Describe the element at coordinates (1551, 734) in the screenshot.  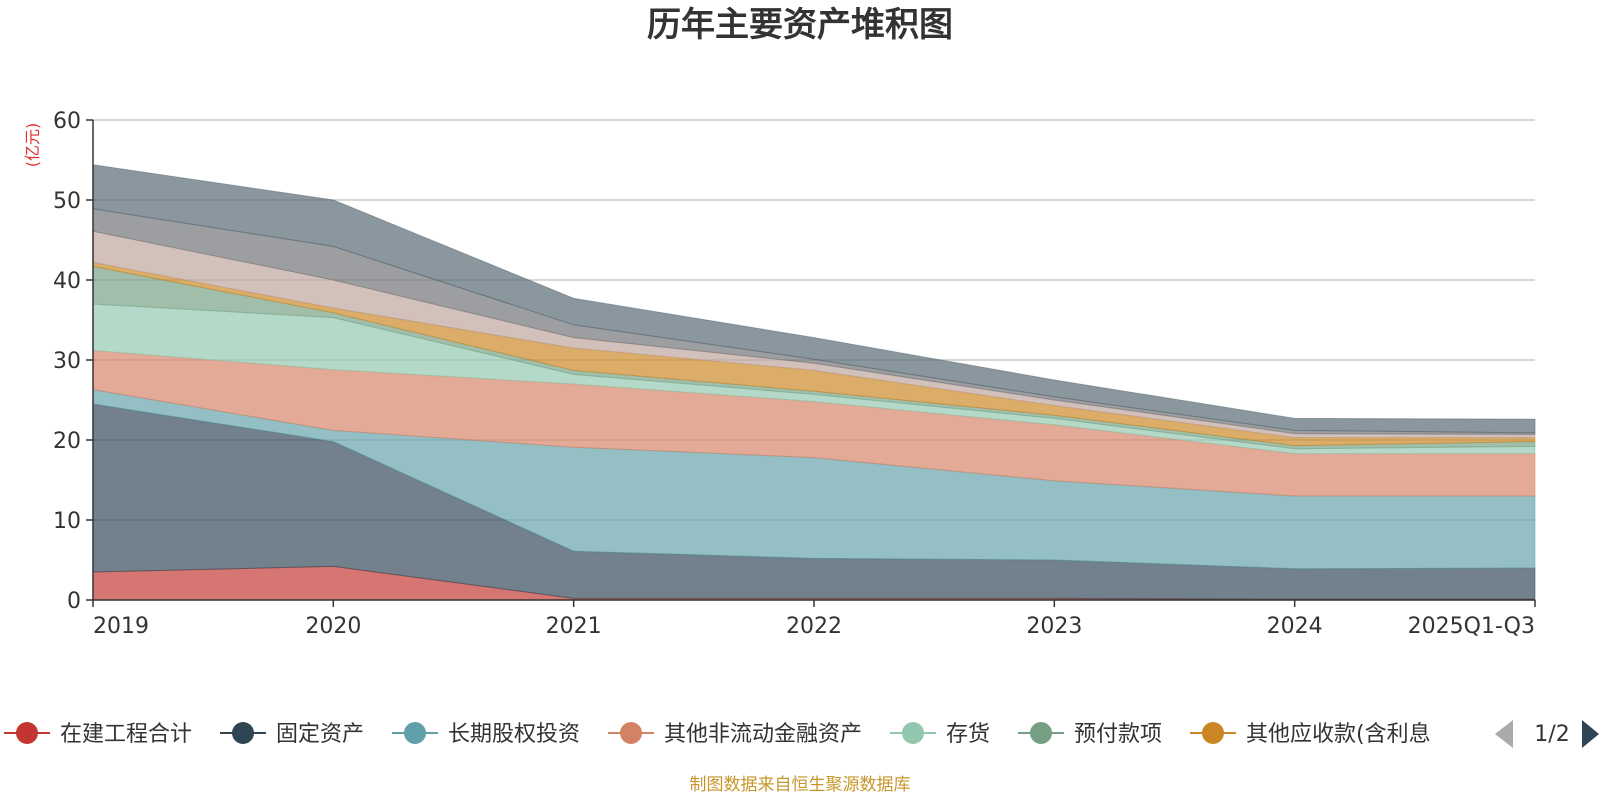
I see `legend-page-indicator: 1/2` at that location.